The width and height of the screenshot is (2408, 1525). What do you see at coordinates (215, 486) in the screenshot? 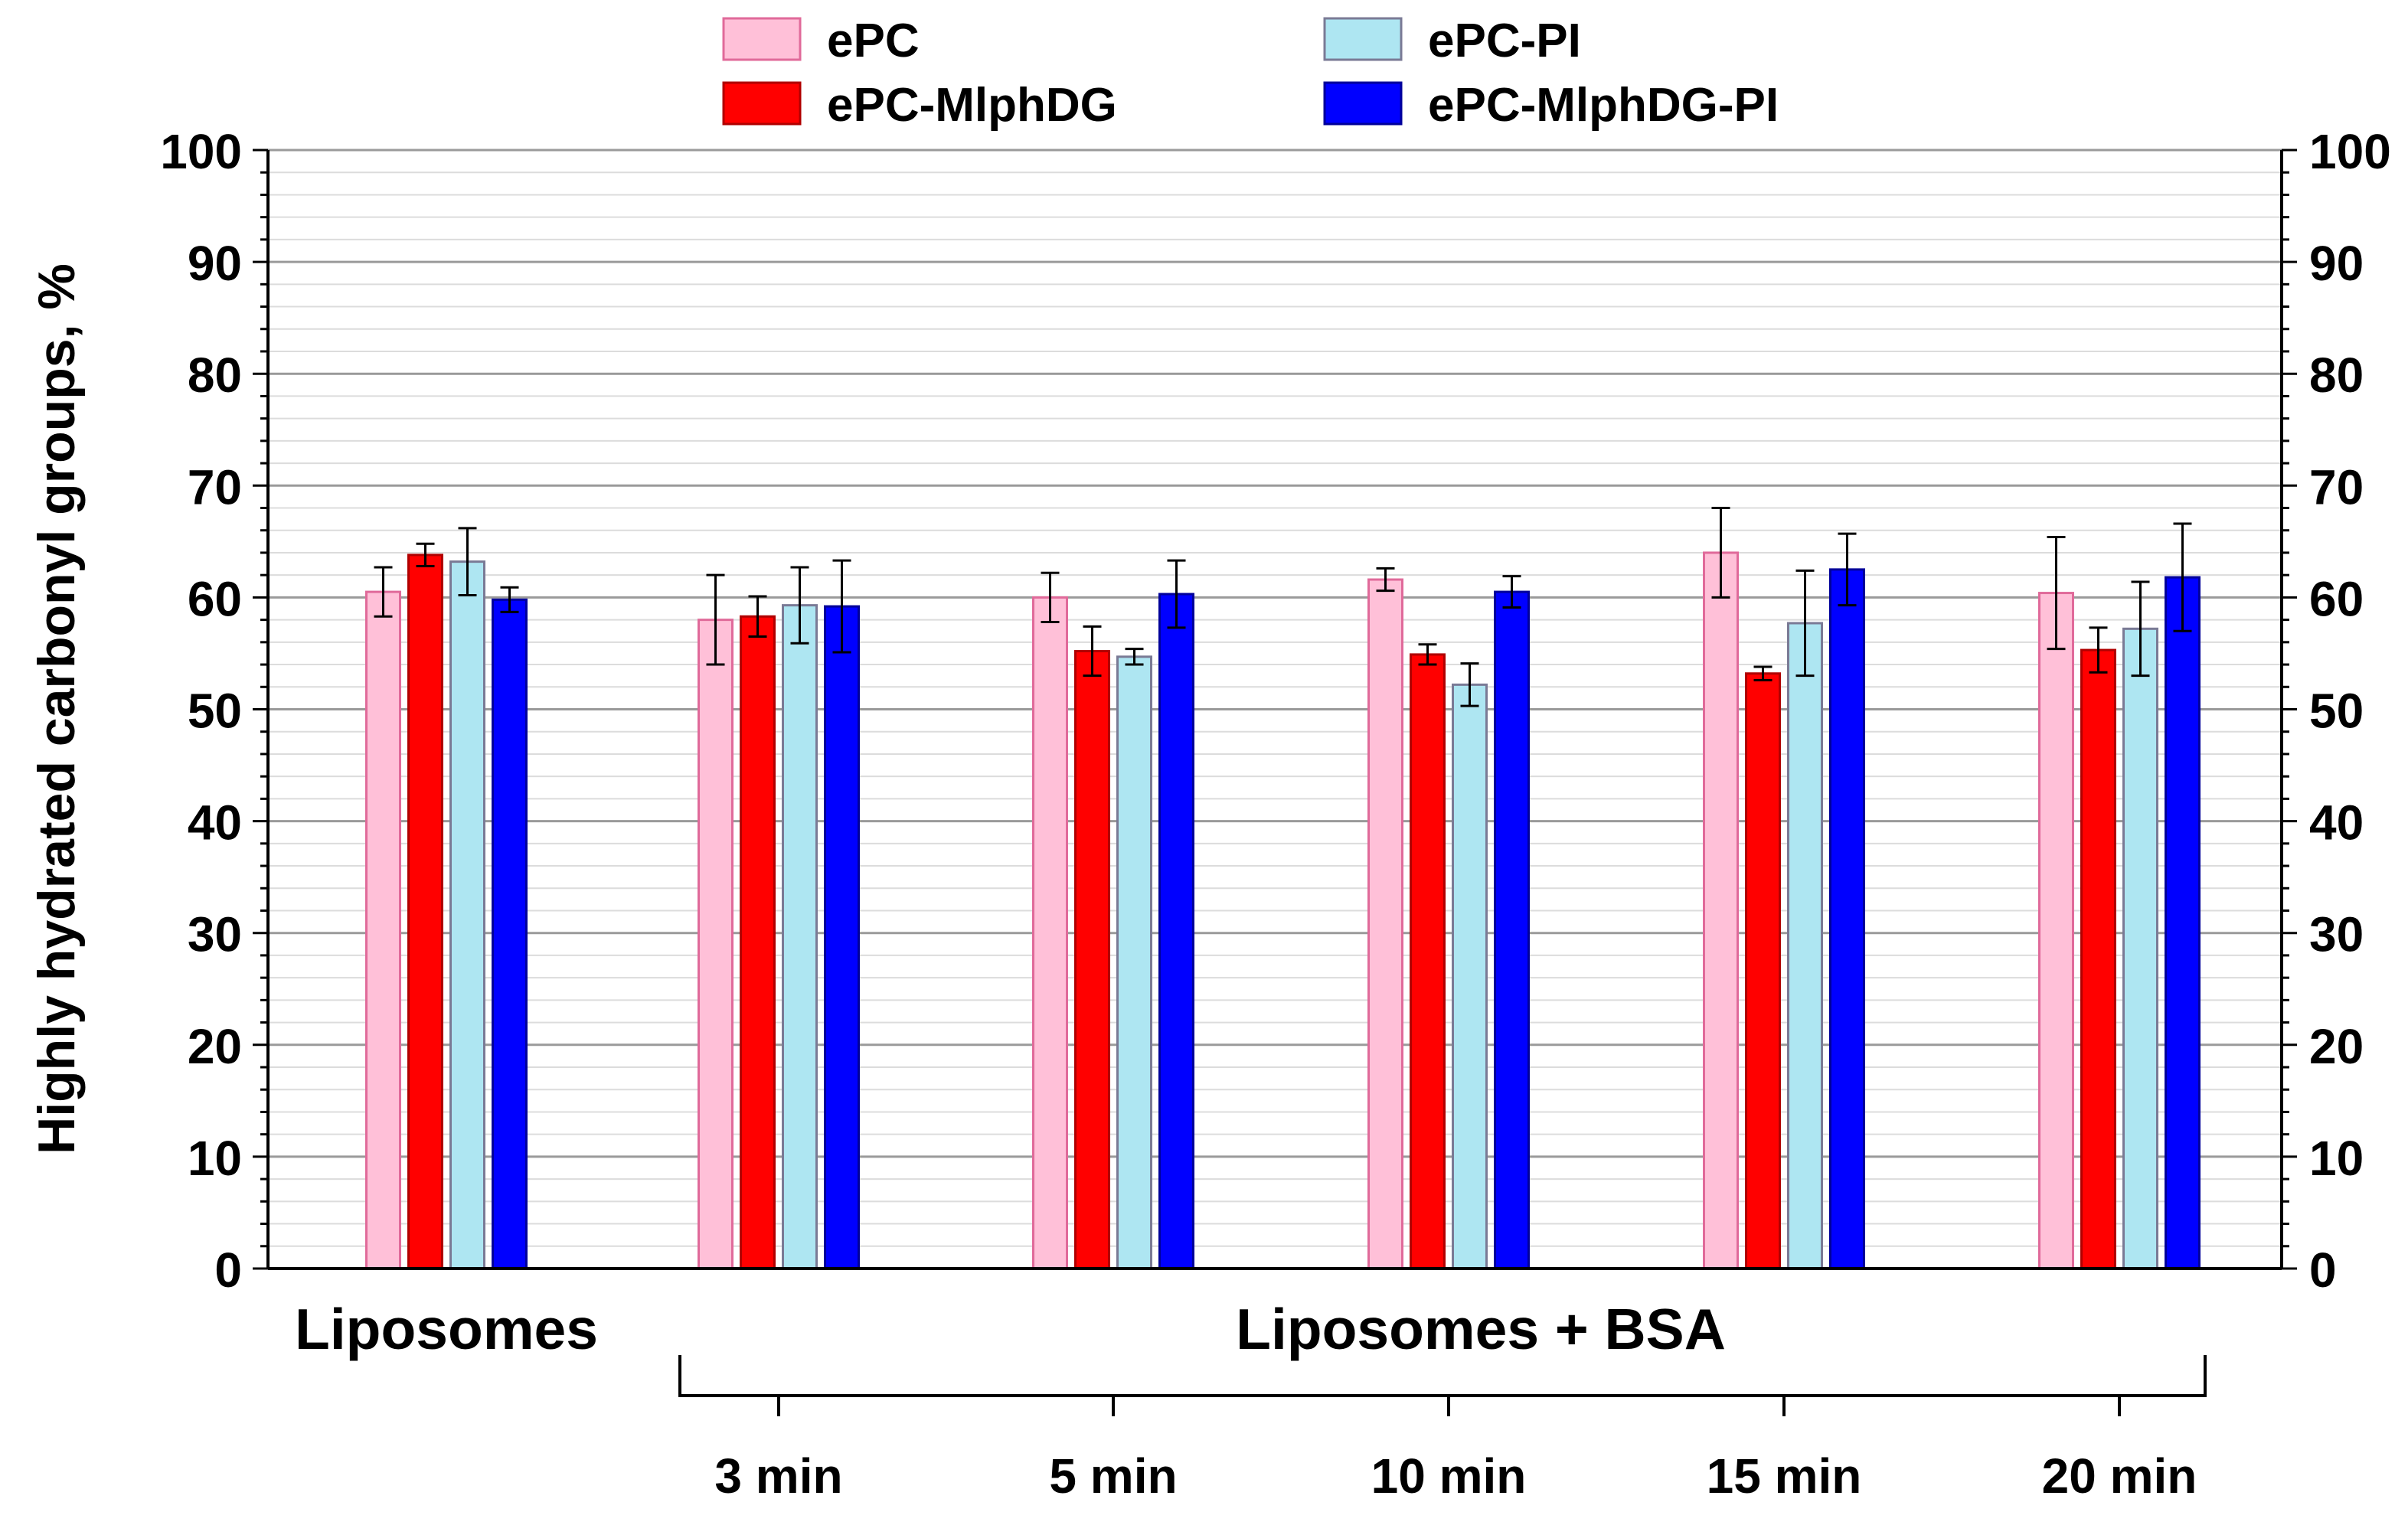
I see `left-tick-label: 70` at bounding box center [215, 486].